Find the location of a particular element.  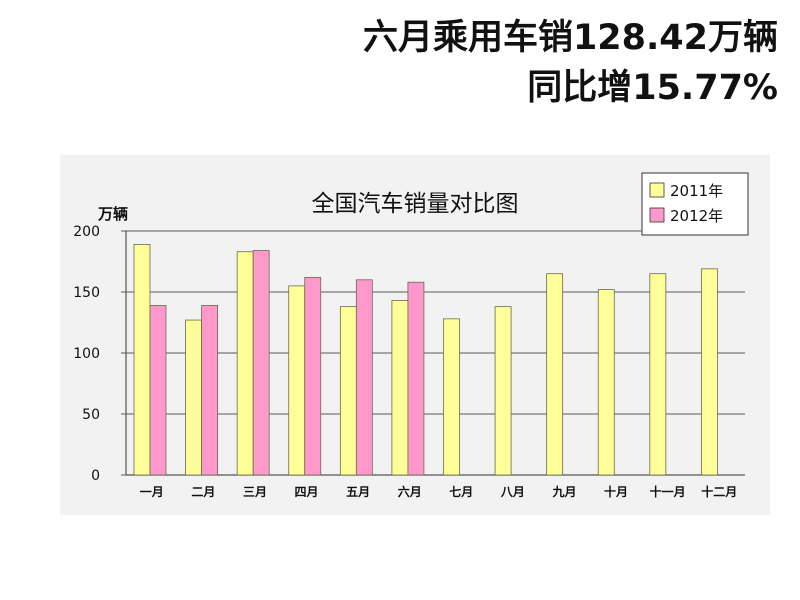

legend-label: 2011年 is located at coordinates (696, 191).